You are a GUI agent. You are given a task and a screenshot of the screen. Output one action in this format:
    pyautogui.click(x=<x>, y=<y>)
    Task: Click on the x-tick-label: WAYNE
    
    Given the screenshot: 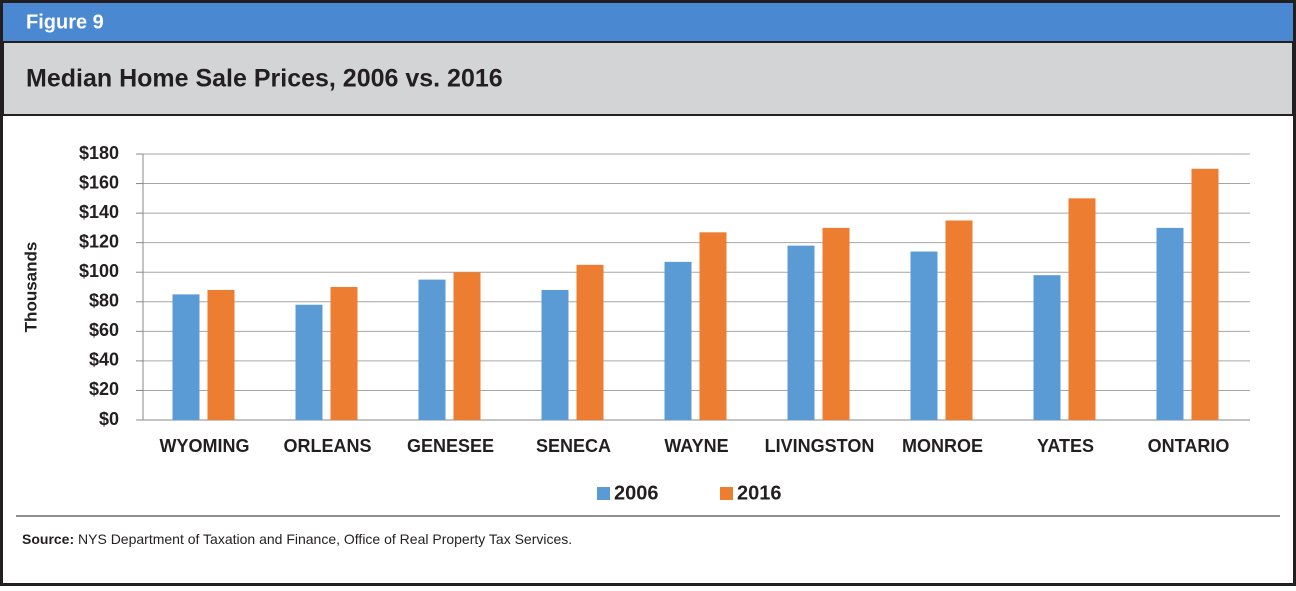 What is the action you would take?
    pyautogui.click(x=696, y=446)
    